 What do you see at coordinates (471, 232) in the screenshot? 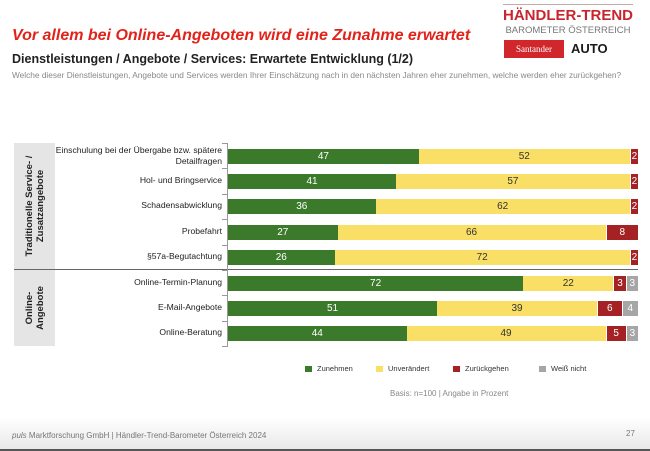
I see `bar-unver-ndert: 66` at bounding box center [471, 232].